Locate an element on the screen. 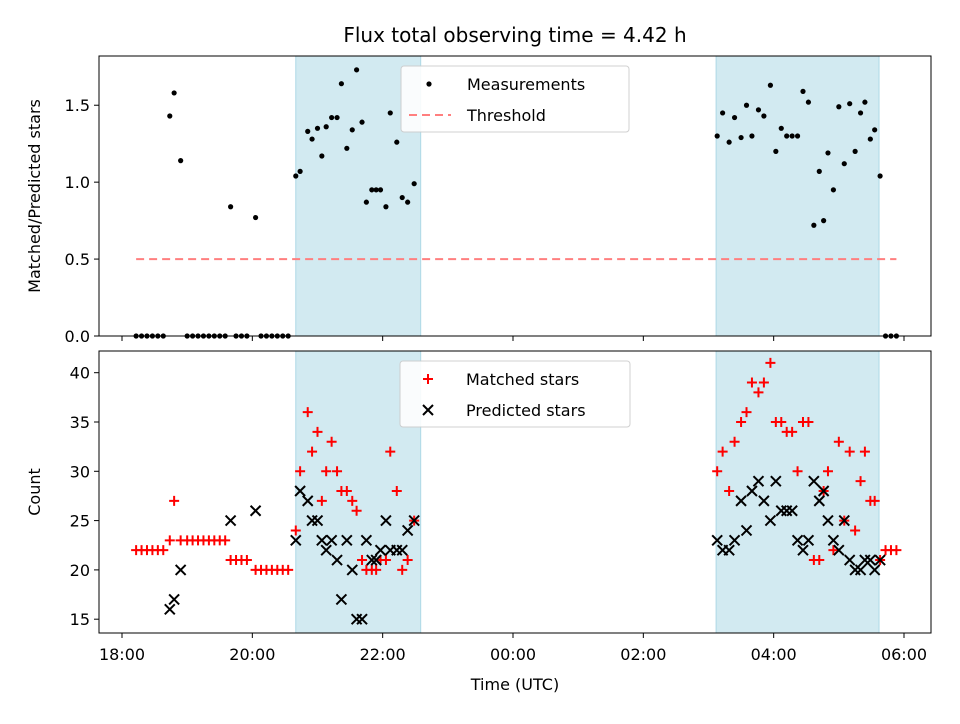  x-axis-label: Time (UTC) is located at coordinates (514, 684).